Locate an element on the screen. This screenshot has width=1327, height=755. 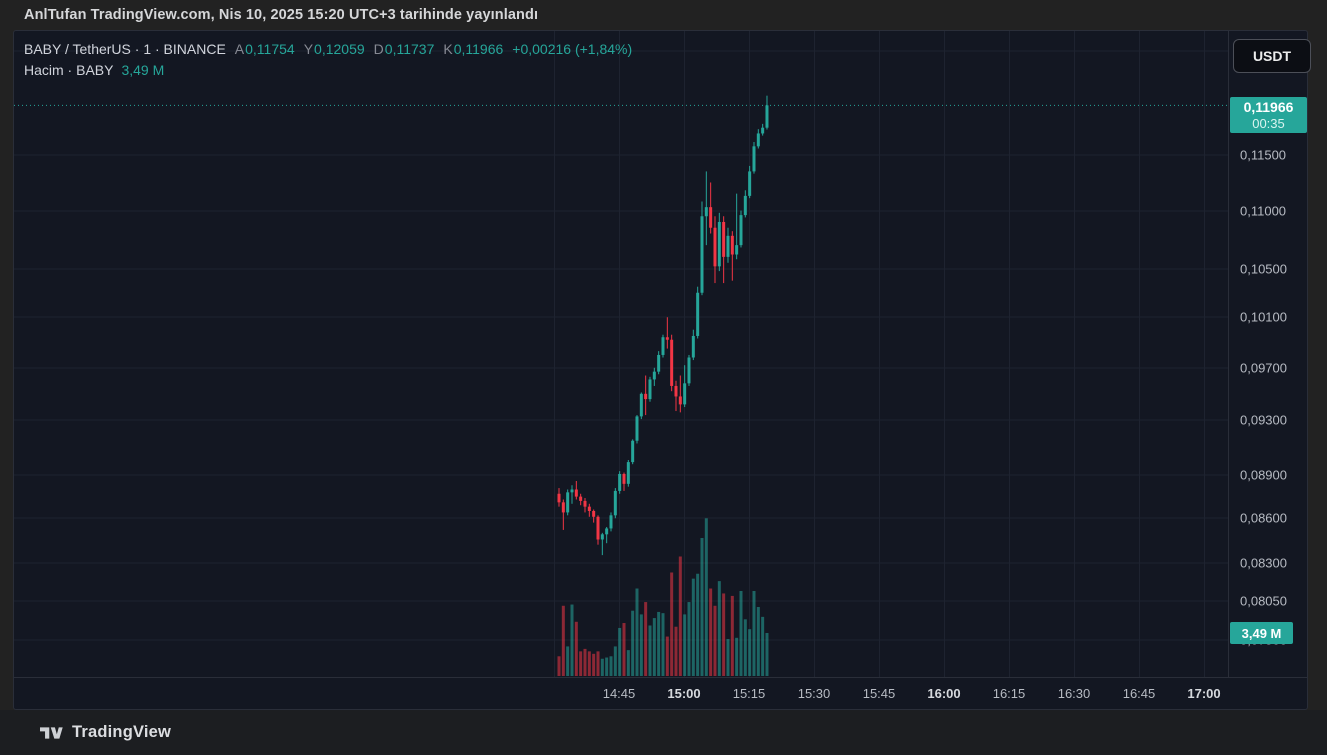
ohlc-value: 0,12059 is located at coordinates (339, 49).